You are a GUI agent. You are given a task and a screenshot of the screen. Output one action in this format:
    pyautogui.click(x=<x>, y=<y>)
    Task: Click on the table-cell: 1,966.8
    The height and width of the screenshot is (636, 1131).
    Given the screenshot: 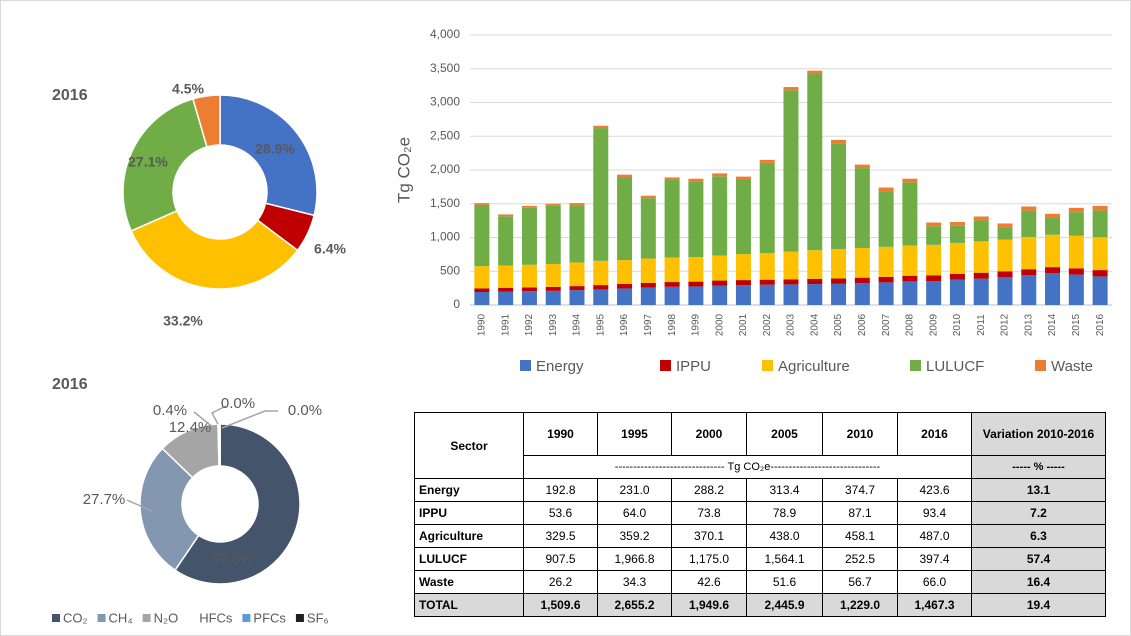 What is the action you would take?
    pyautogui.click(x=634, y=559)
    